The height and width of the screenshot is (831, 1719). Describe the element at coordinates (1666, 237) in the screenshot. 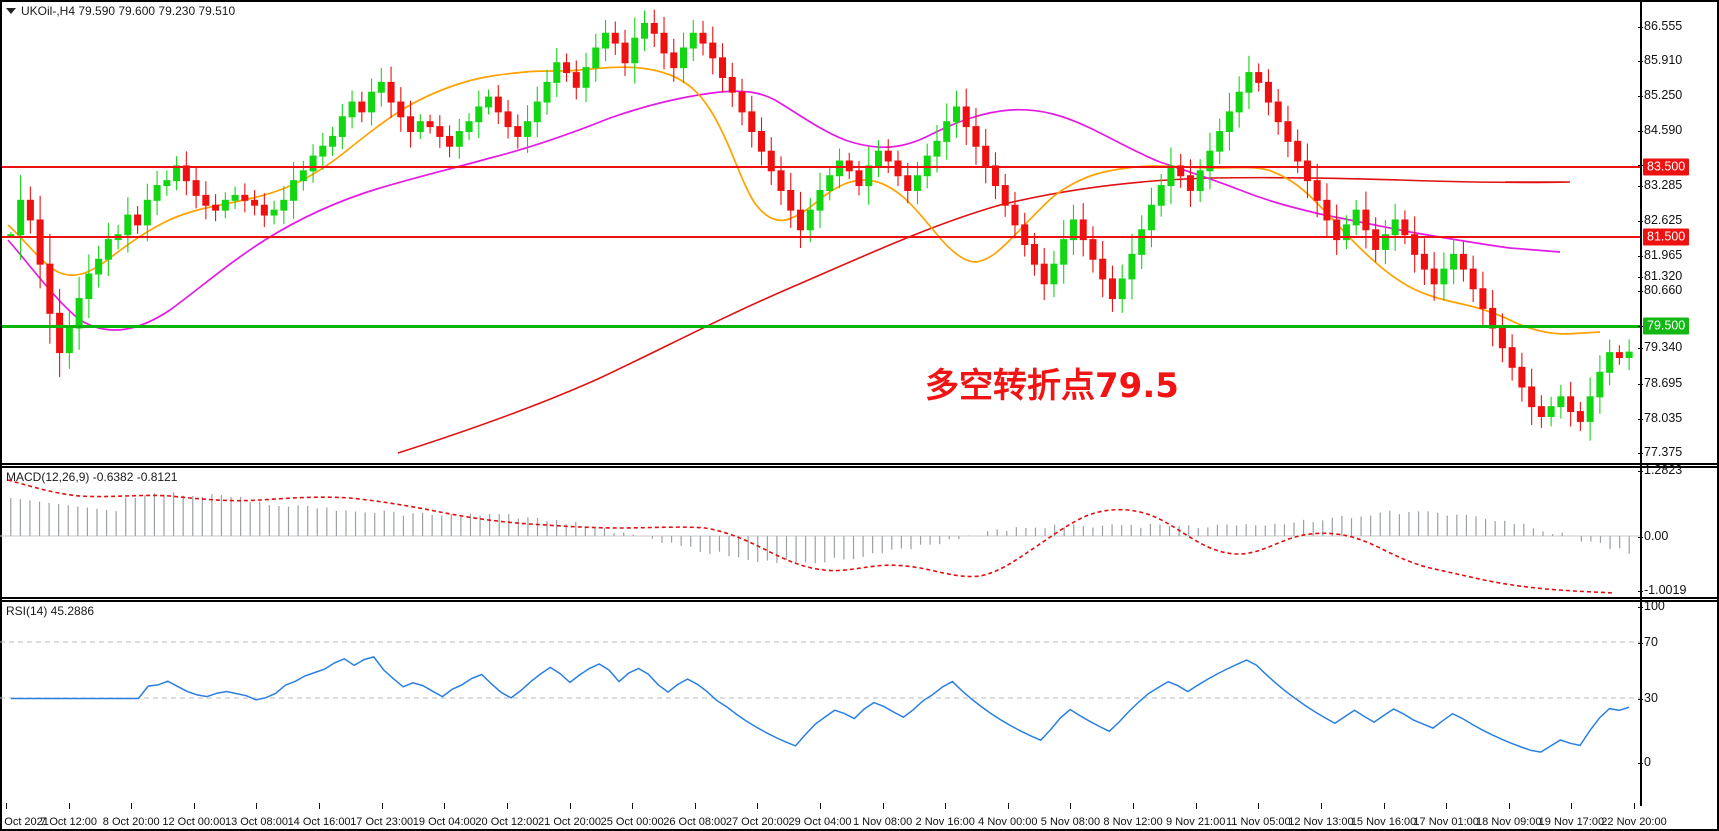

I see `price-level-badge-81500: 81.500` at that location.